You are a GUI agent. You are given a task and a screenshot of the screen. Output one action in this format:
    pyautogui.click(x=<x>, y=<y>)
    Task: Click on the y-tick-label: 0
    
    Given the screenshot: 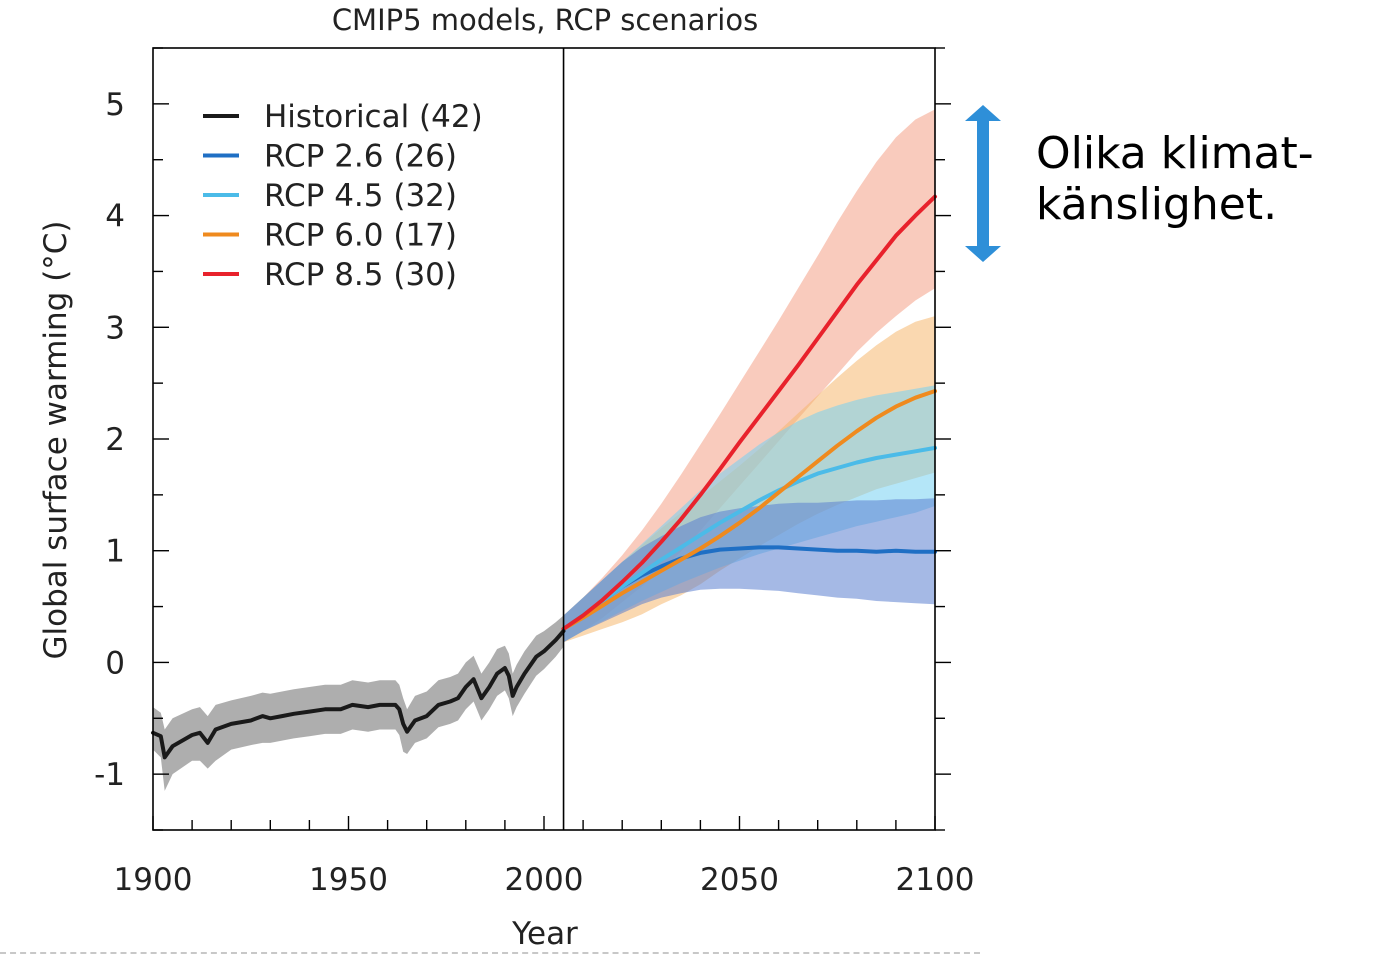 What is the action you would take?
    pyautogui.click(x=115, y=663)
    